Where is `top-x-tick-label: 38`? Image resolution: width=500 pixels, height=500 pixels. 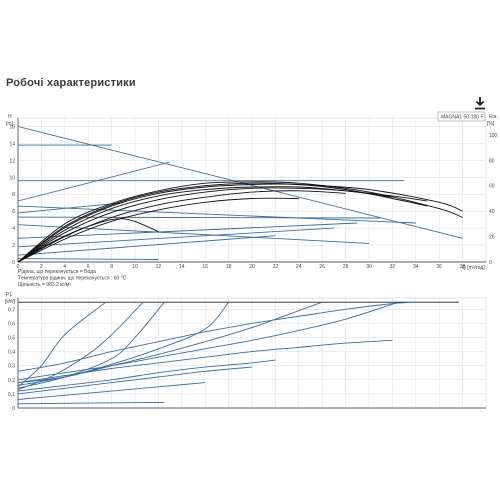 top-x-tick-label: 38 is located at coordinates (463, 267).